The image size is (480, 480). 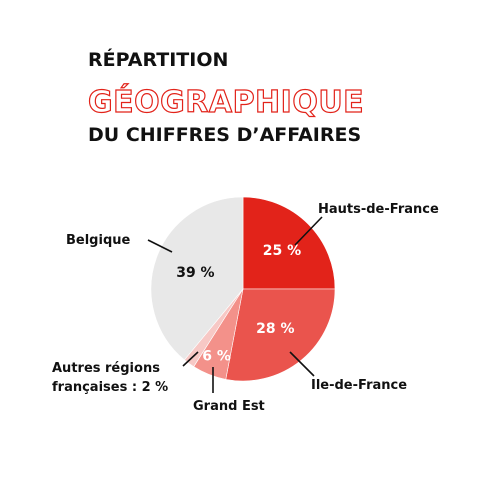 What do you see at coordinates (98, 240) in the screenshot?
I see `callout-label-be: Belgique` at bounding box center [98, 240].